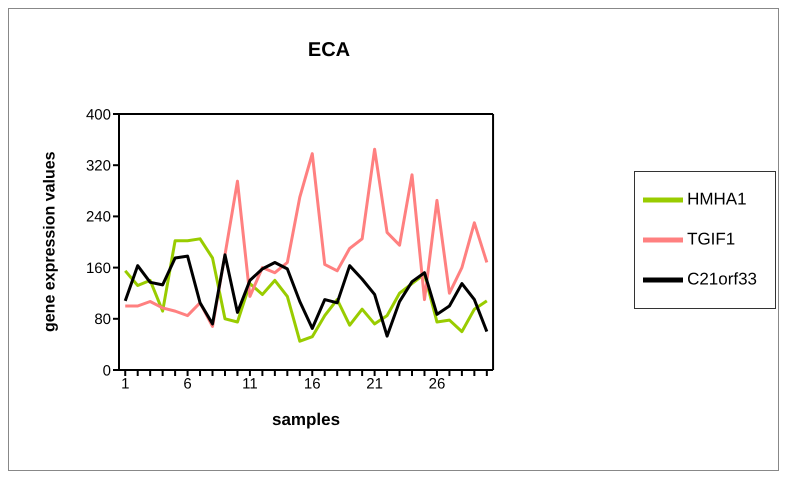  What do you see at coordinates (711, 238) in the screenshot?
I see `legend-label: TGIF1` at bounding box center [711, 238].